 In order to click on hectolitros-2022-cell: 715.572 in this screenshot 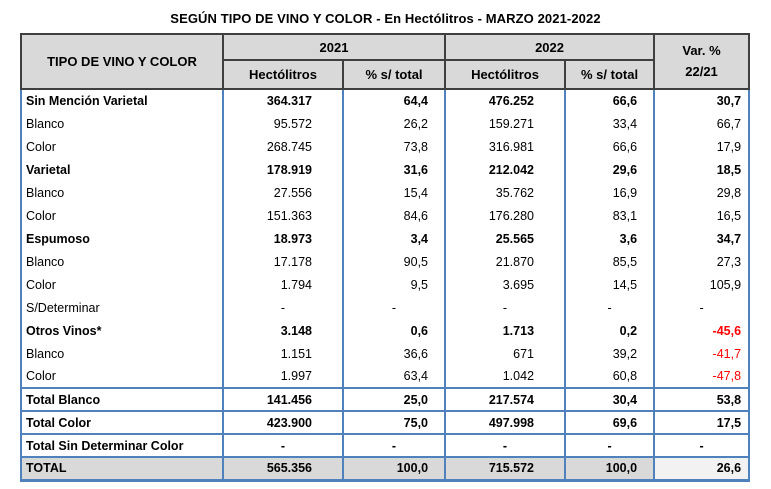, I will do `click(505, 469)`.